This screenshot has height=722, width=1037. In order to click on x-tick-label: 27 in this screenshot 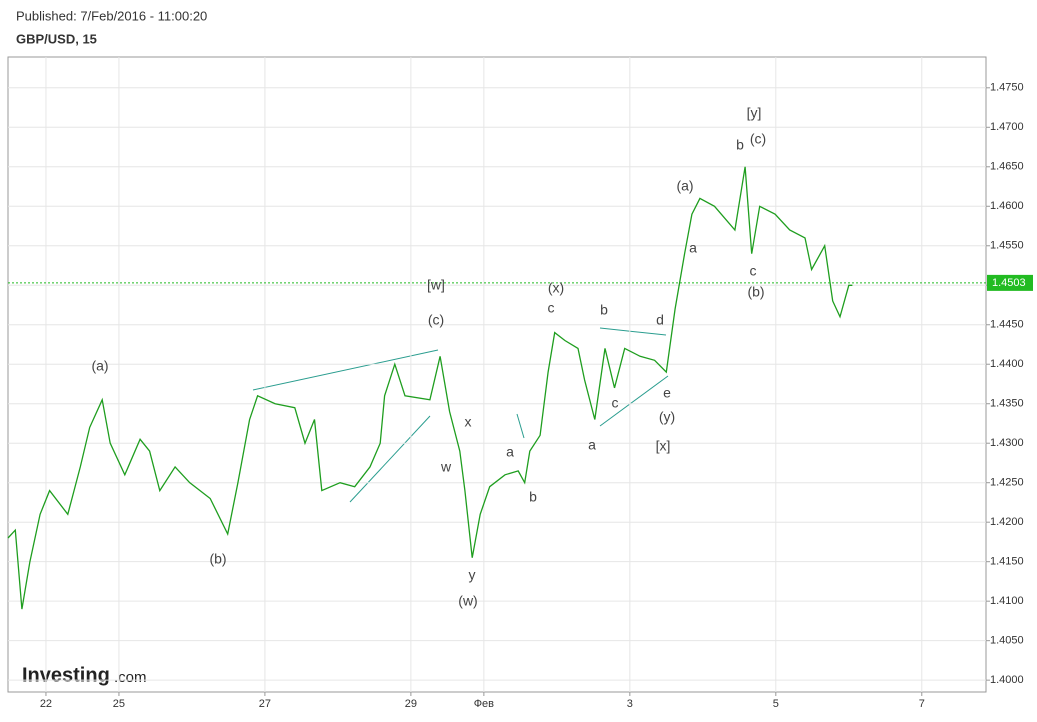, I will do `click(265, 704)`.